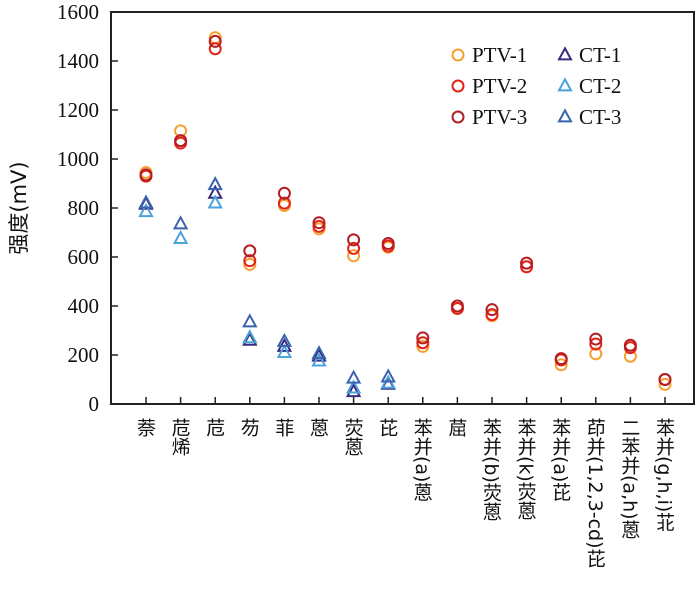 Image resolution: width=700 pixels, height=608 pixels. What do you see at coordinates (78, 110) in the screenshot?
I see `y-tick-label: 1200` at bounding box center [78, 110].